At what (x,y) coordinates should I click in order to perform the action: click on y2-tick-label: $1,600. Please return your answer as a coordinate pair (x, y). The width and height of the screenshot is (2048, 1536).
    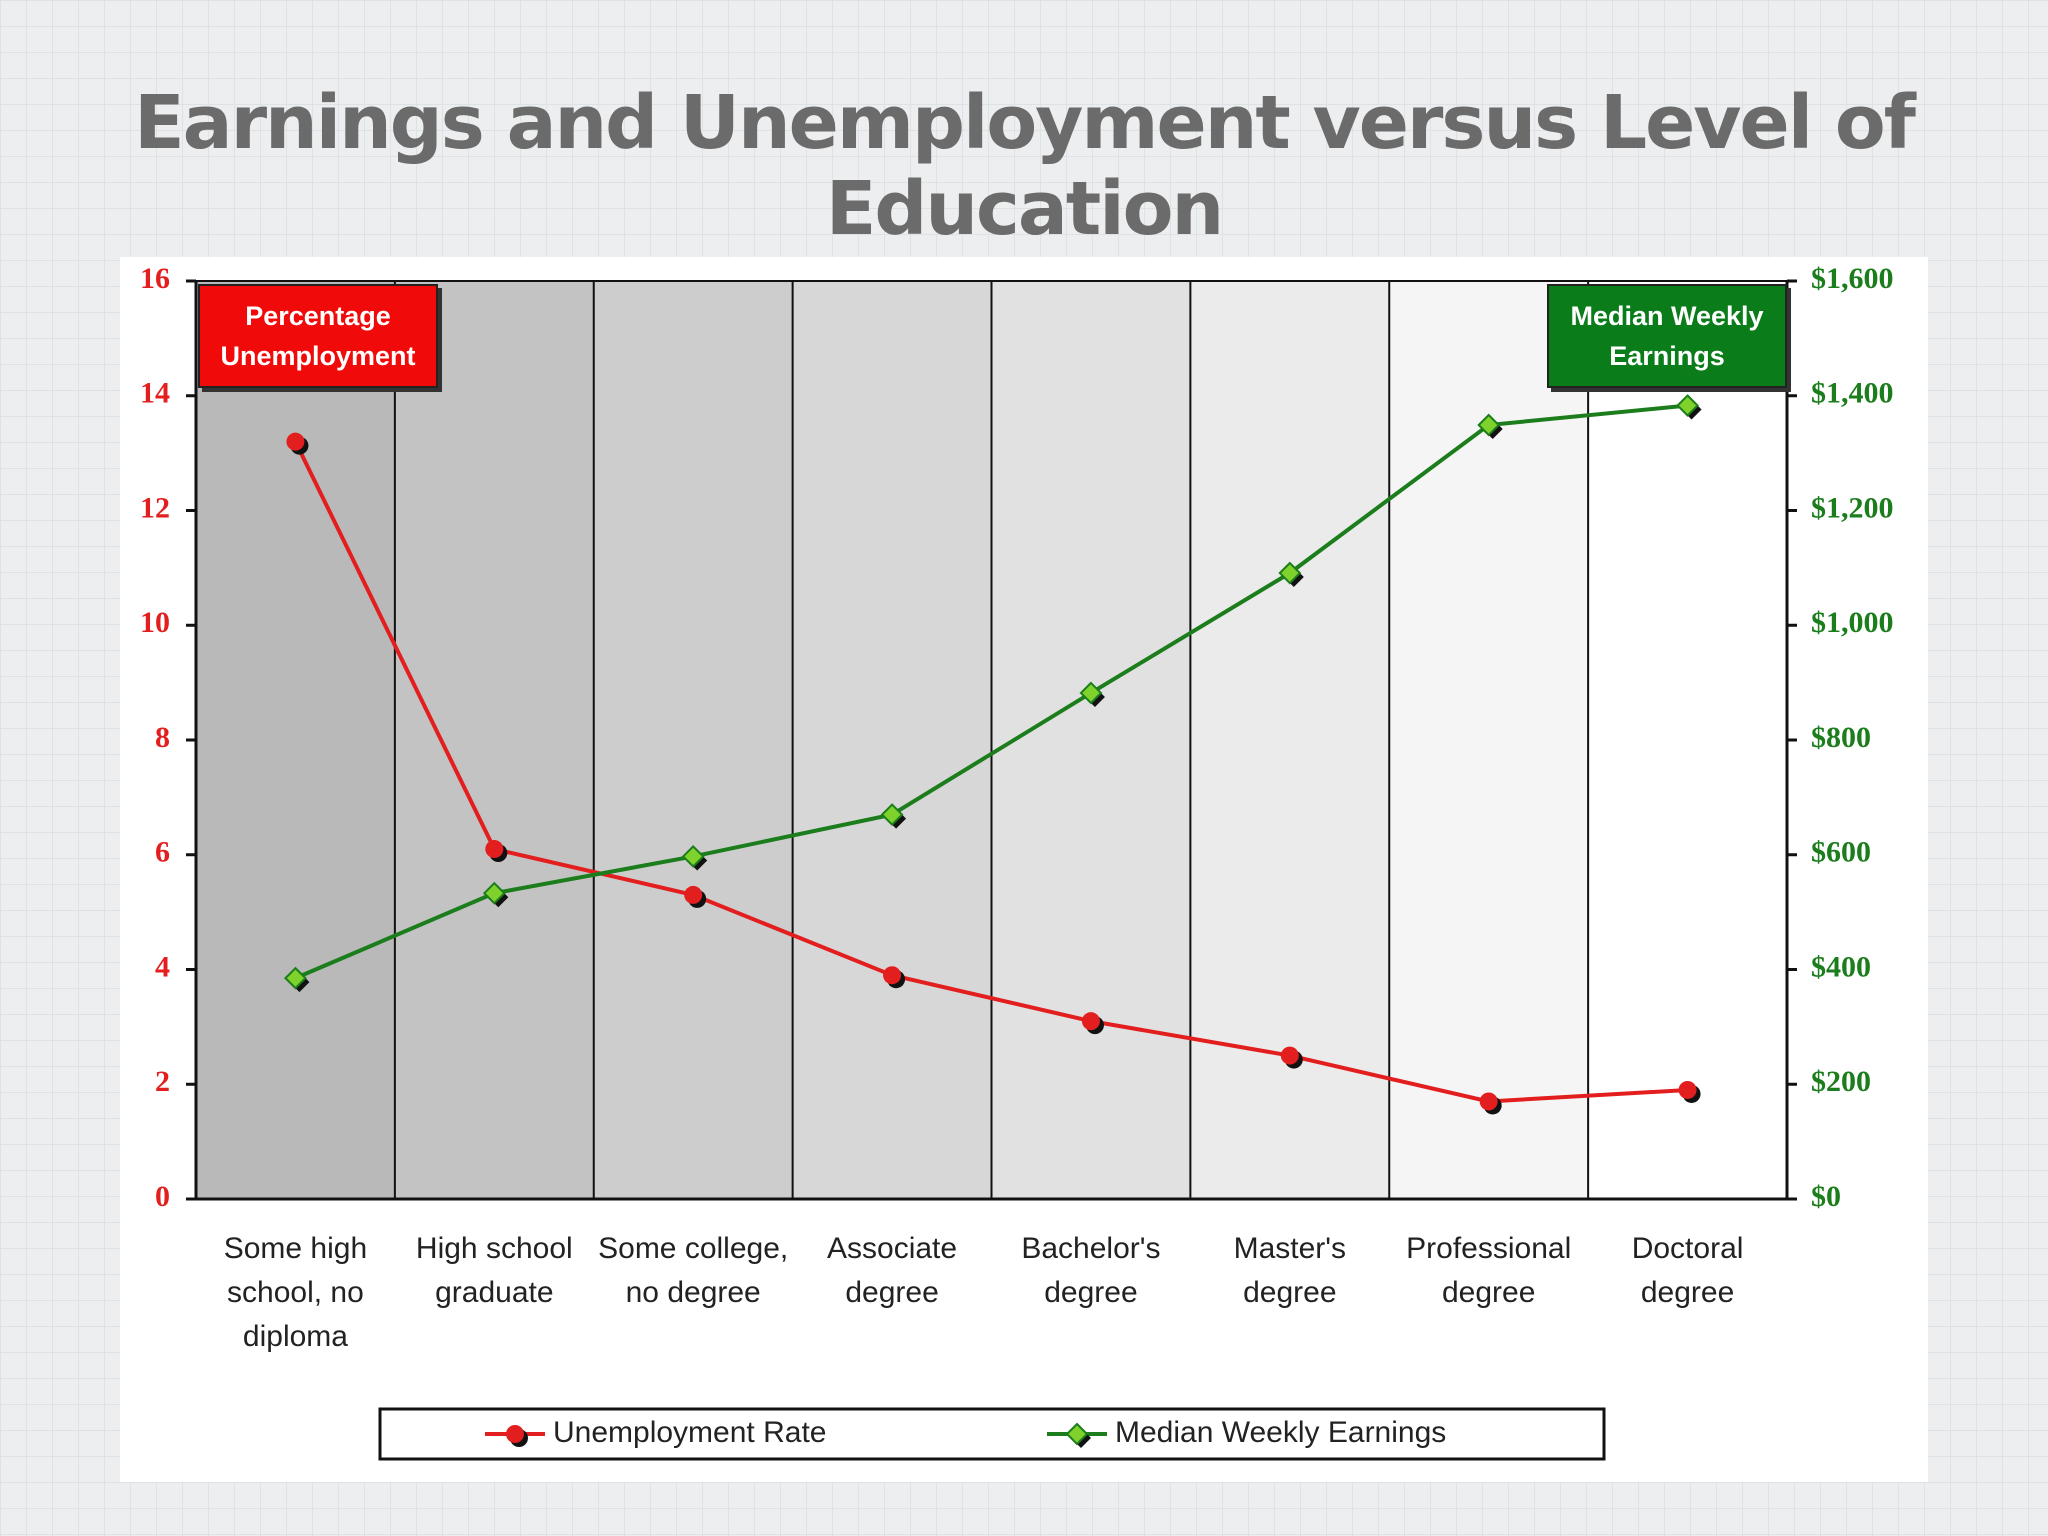
    Looking at the image, I should click on (1852, 278).